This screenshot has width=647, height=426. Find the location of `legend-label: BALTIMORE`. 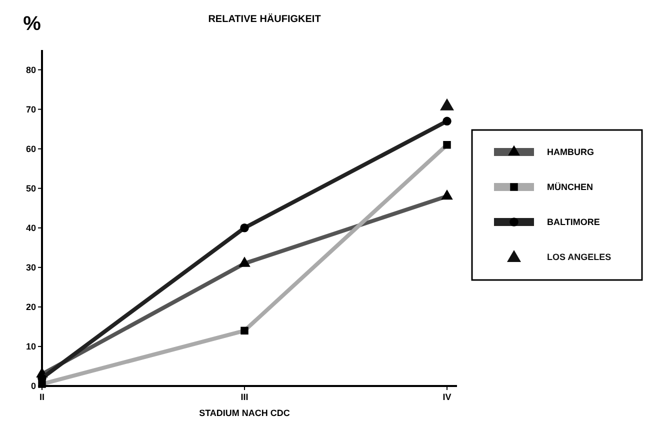

legend-label: BALTIMORE is located at coordinates (573, 222).